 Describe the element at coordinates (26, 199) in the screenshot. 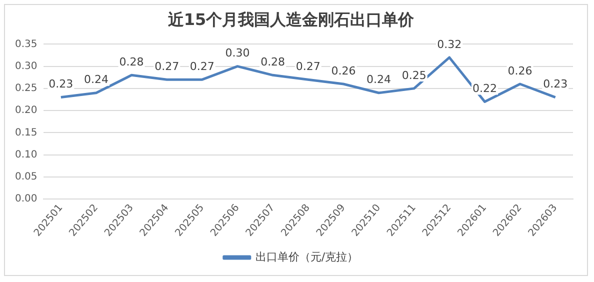

I see `y-tick-label: 0.00` at that location.